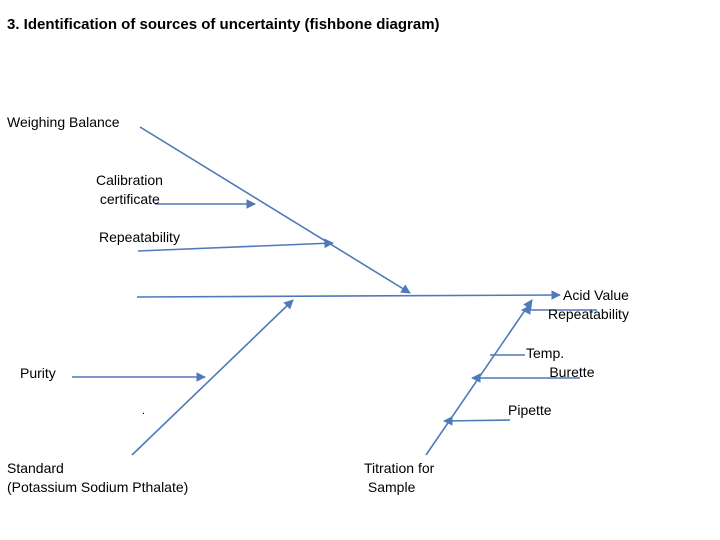 This screenshot has width=720, height=540. I want to click on repeatability-label: Repeatability, so click(139, 237).